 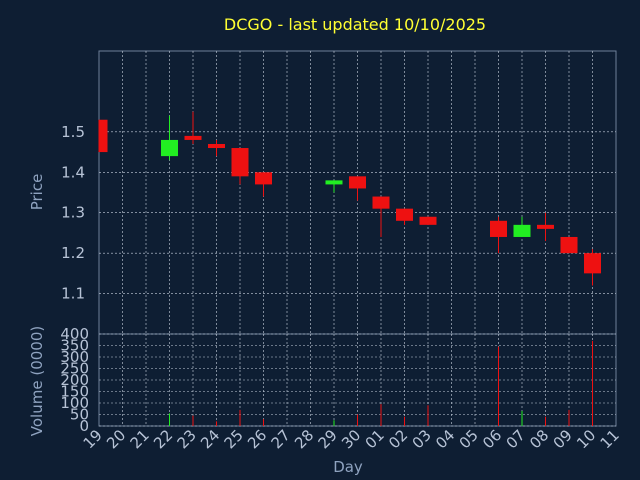 I want to click on price-tick-label: 1.2, so click(x=73, y=253).